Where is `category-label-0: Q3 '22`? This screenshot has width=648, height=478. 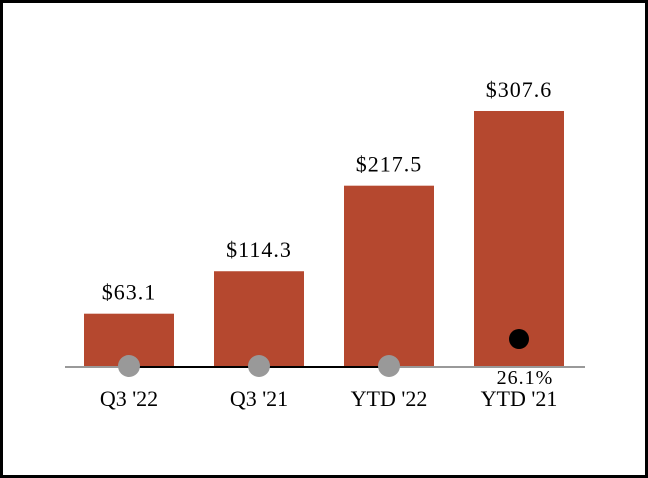 category-label-0: Q3 '22 is located at coordinates (129, 398).